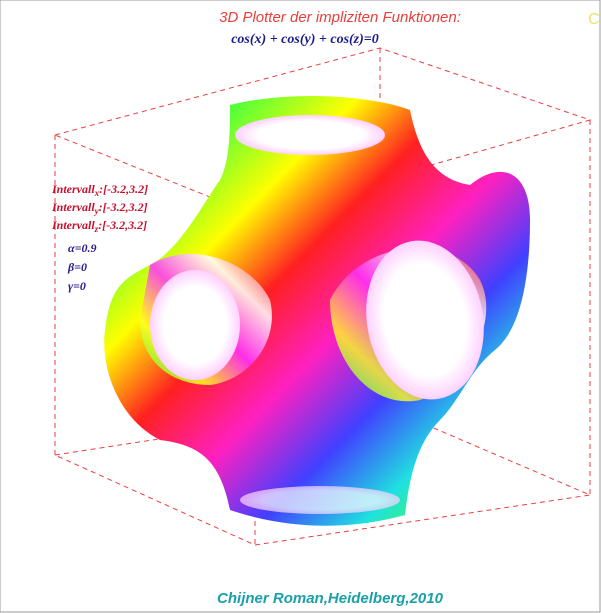 Image resolution: width=601 pixels, height=613 pixels. I want to click on angle-label: β=0, so click(77, 267).